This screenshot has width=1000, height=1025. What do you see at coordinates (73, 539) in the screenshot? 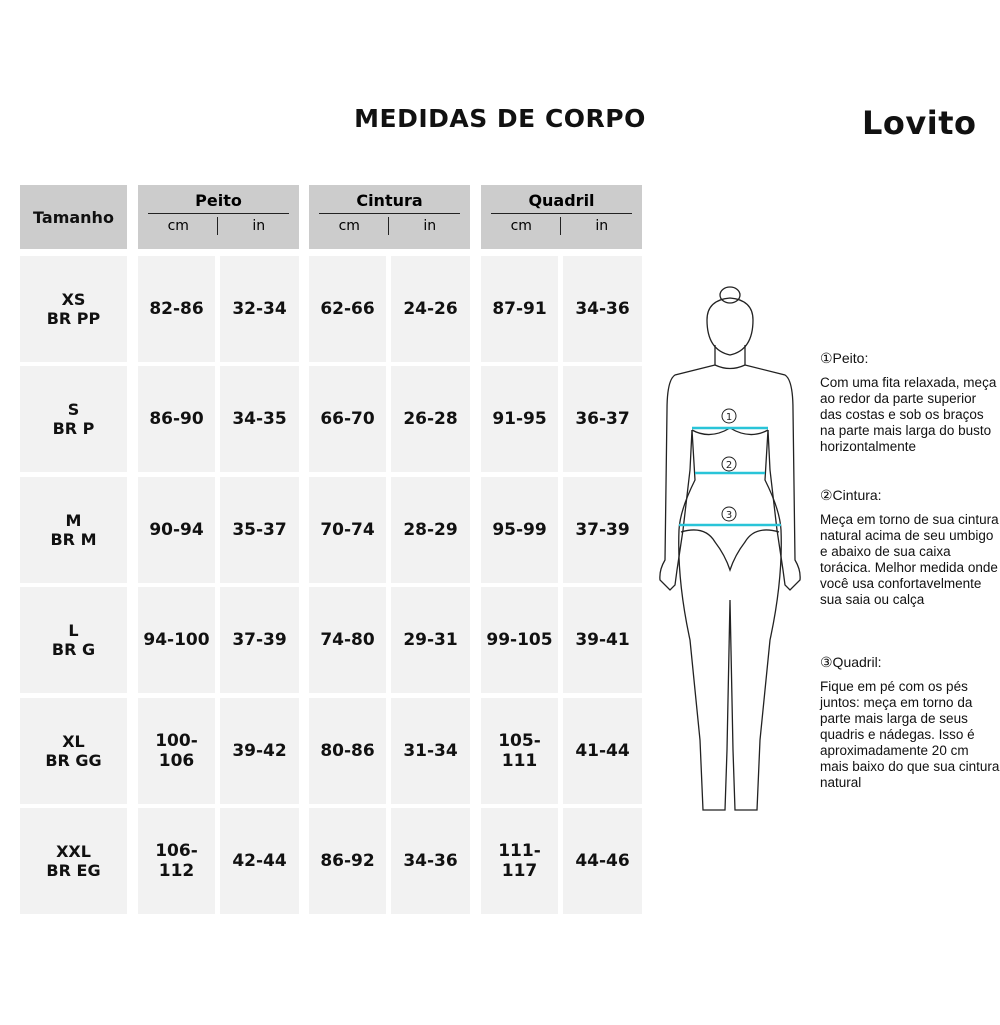
I see `br-size-label: BR M` at bounding box center [73, 539].